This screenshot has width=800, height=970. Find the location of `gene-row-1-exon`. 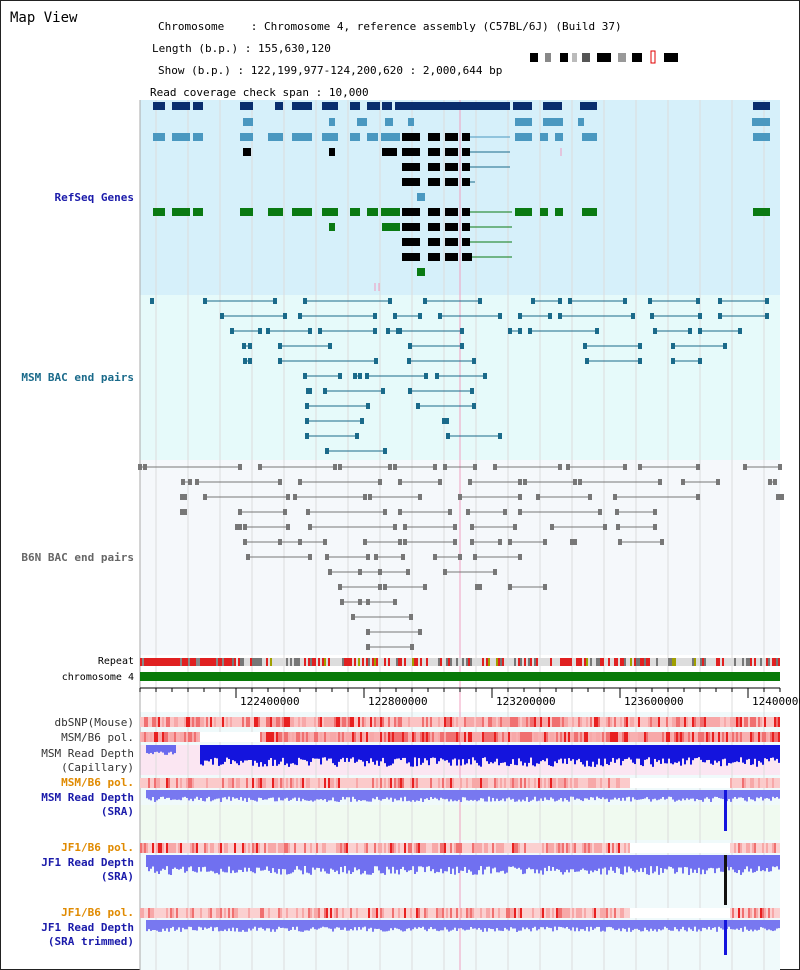

gene-row-1-exon is located at coordinates (279, 106).